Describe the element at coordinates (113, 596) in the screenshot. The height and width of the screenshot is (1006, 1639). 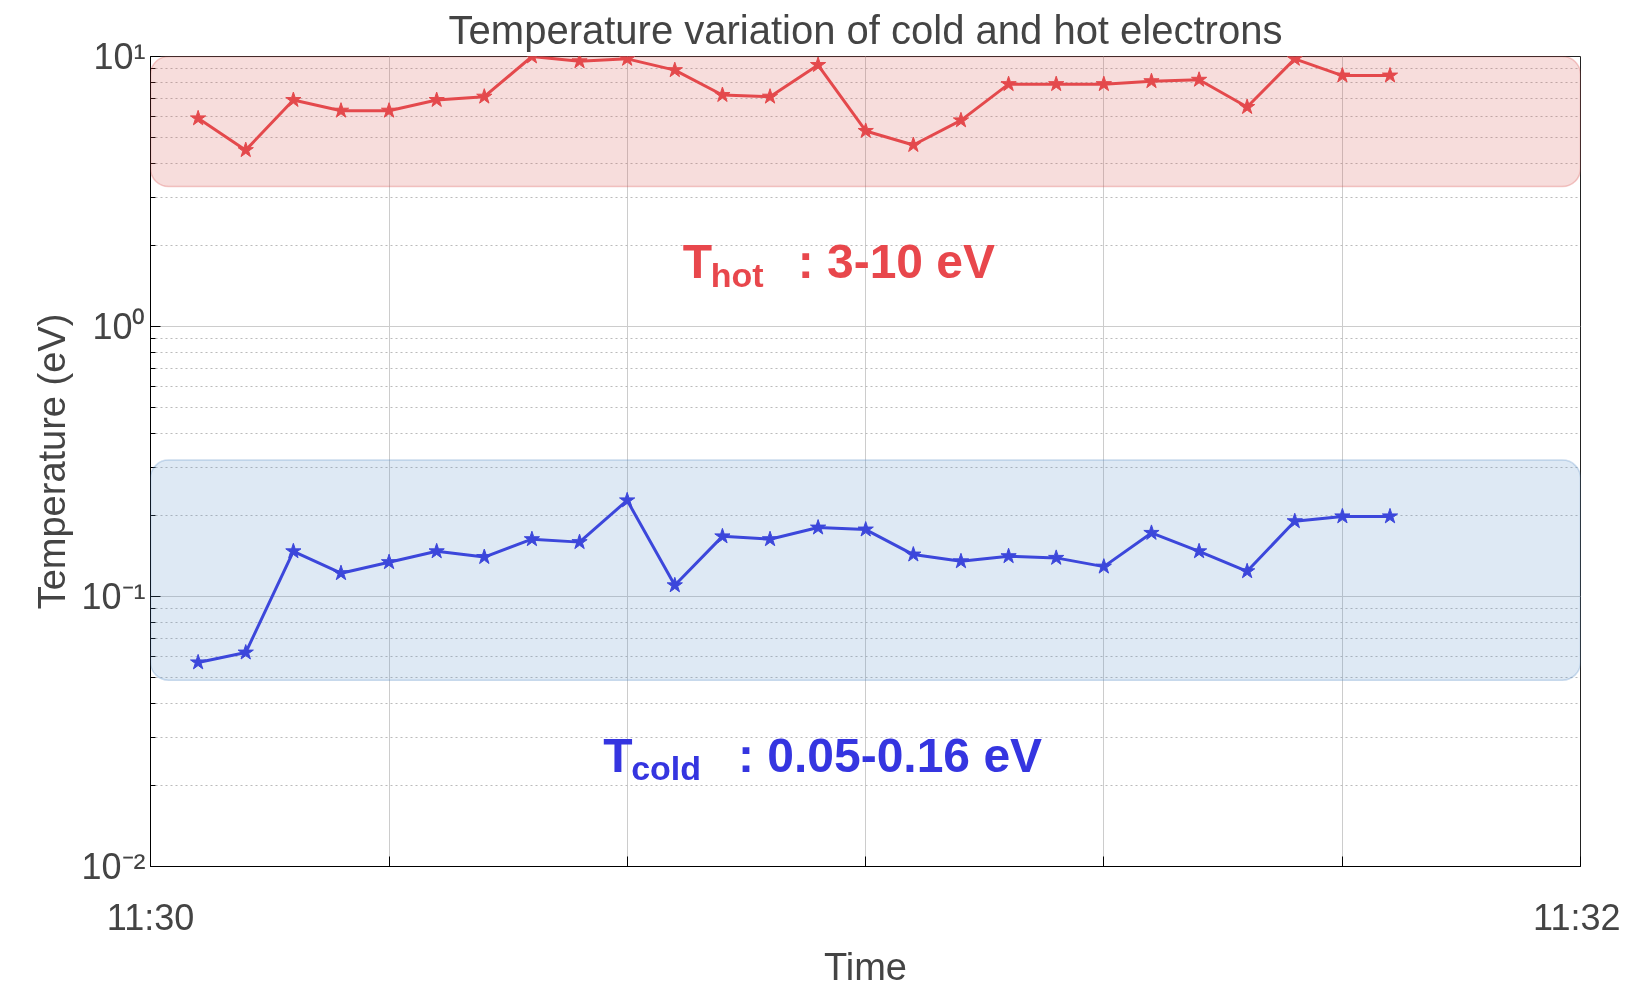
I see `y-tick-label: 10⁻¹` at that location.